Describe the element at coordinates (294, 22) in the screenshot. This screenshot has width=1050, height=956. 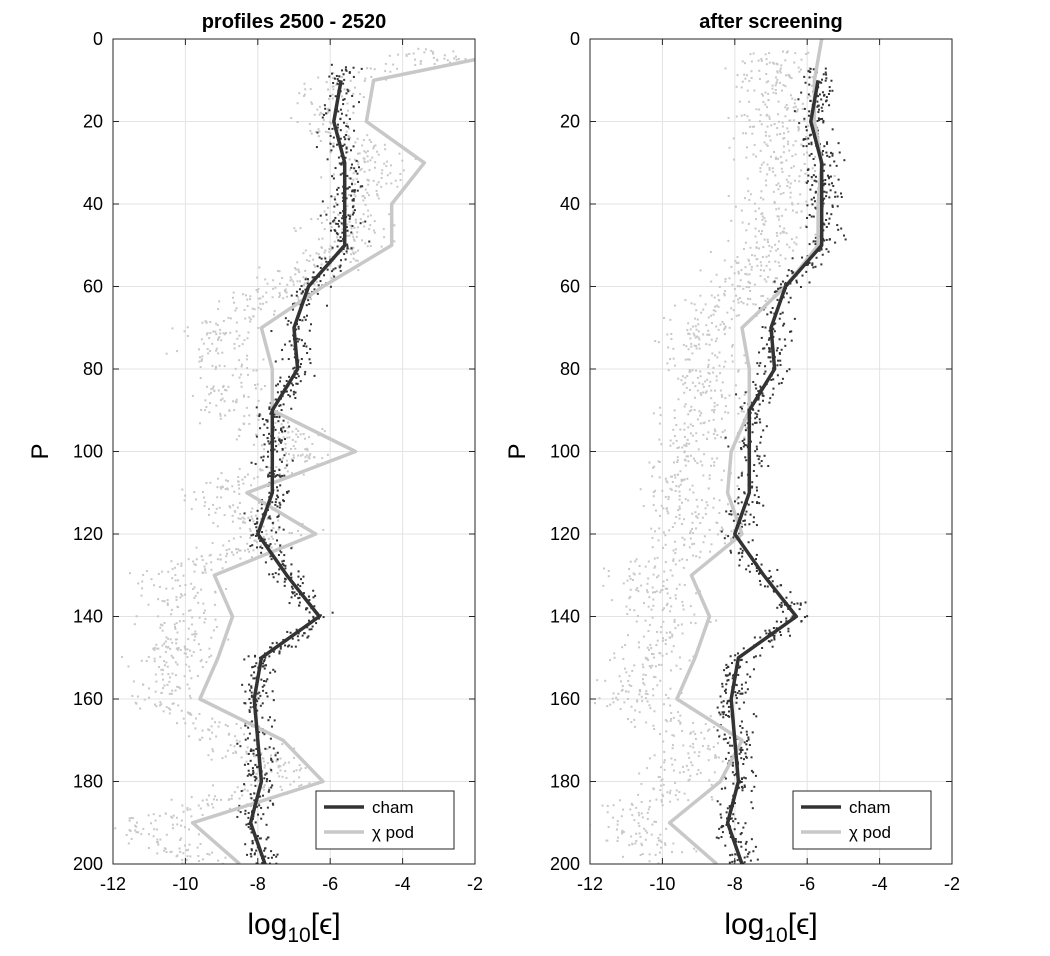
I see `chart-title: profiles 2500 - 2520` at that location.